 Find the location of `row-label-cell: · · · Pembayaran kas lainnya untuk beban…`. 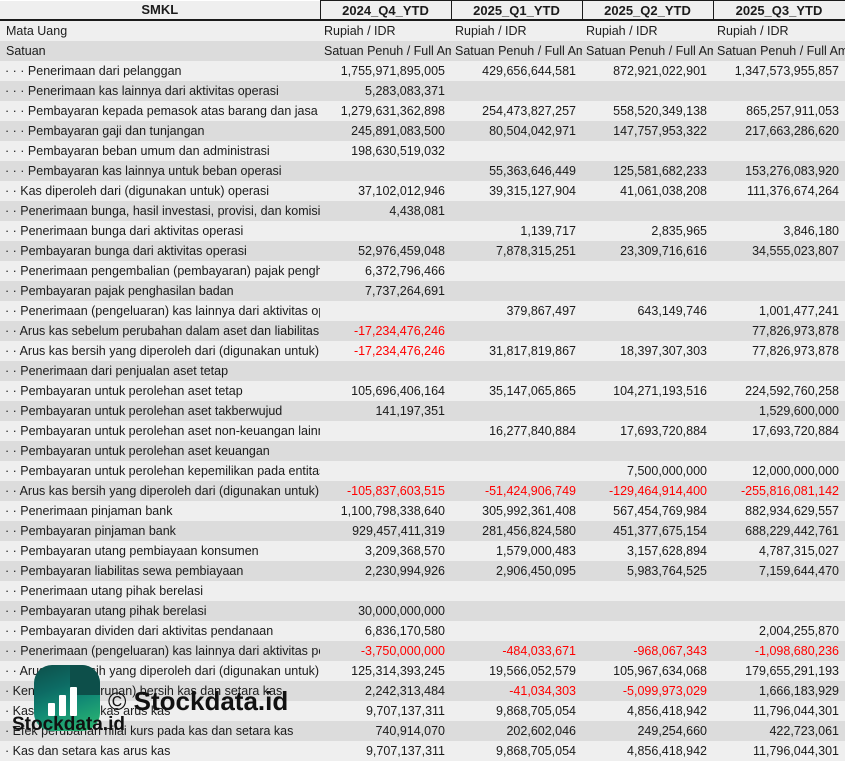

row-label-cell: · · · Pembayaran kas lainnya untuk beban… is located at coordinates (160, 171).